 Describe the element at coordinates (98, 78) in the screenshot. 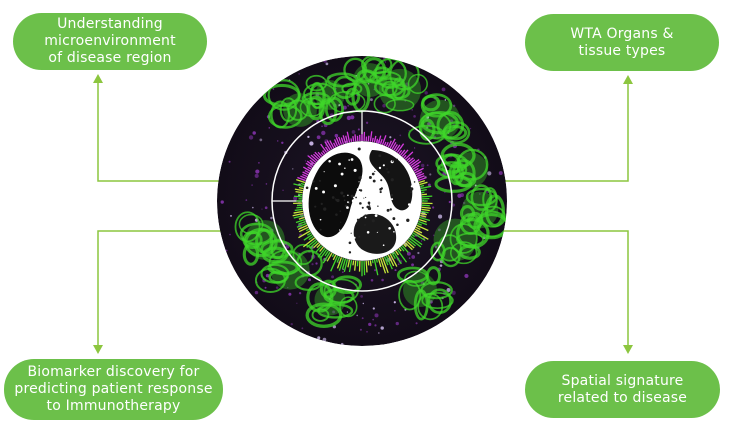

I see `arrowhead-top-left` at that location.